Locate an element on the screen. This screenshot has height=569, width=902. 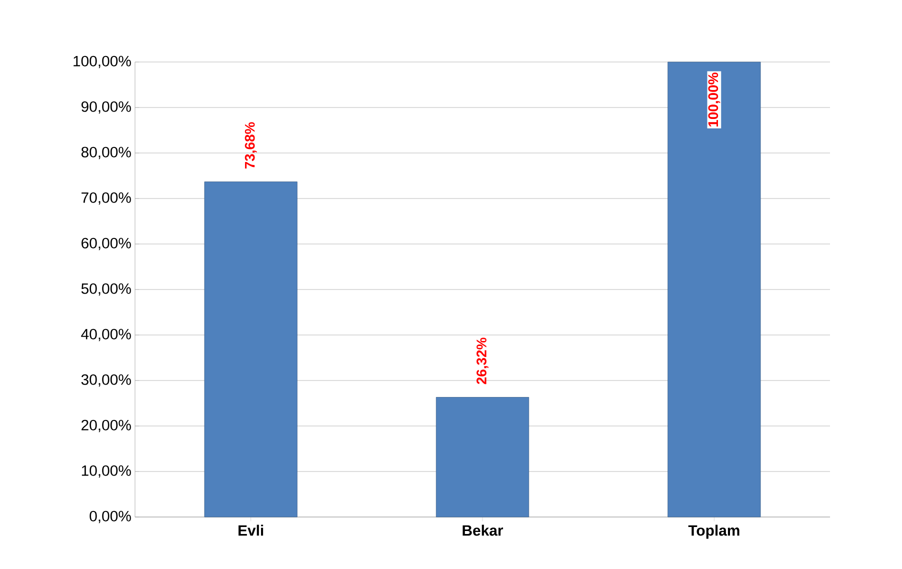
data-label: 100,00% is located at coordinates (714, 99).